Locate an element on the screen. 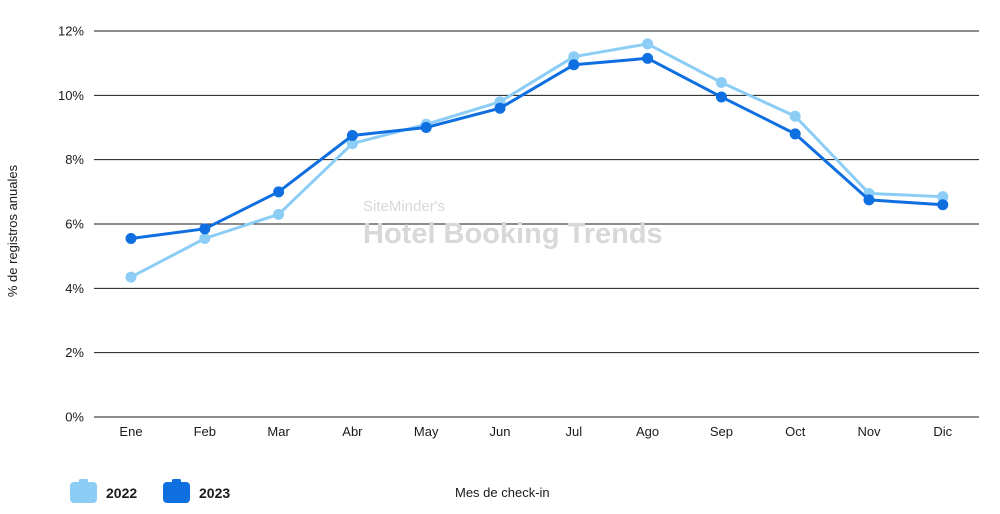 This screenshot has height=514, width=1000. x-tick-label: Dic is located at coordinates (942, 431).